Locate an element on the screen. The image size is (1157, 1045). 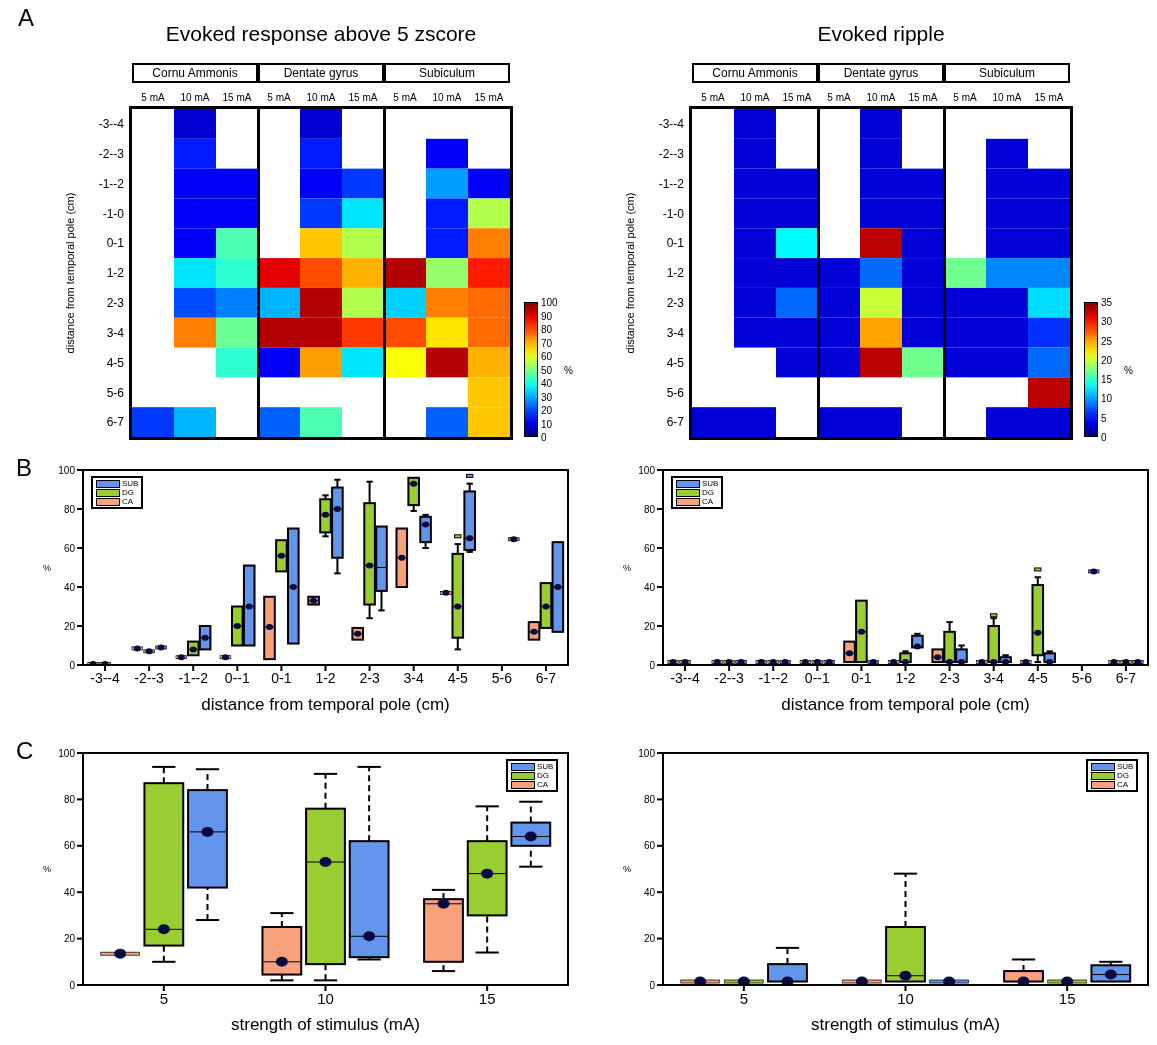
x-tick-label: 5 is located at coordinates (164, 998).